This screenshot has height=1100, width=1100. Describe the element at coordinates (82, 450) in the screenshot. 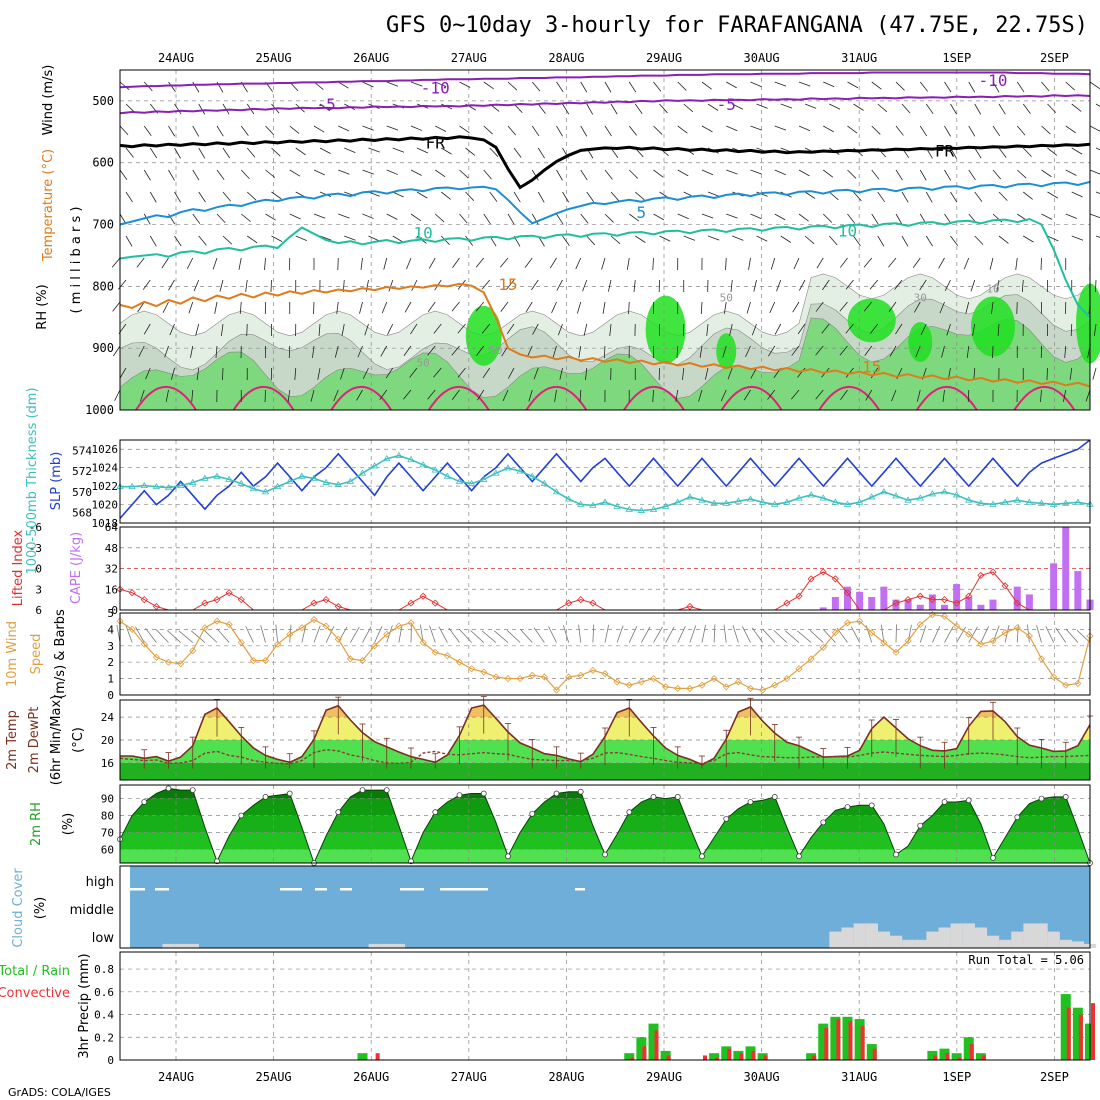

I see `thickness-tick: 574` at that location.